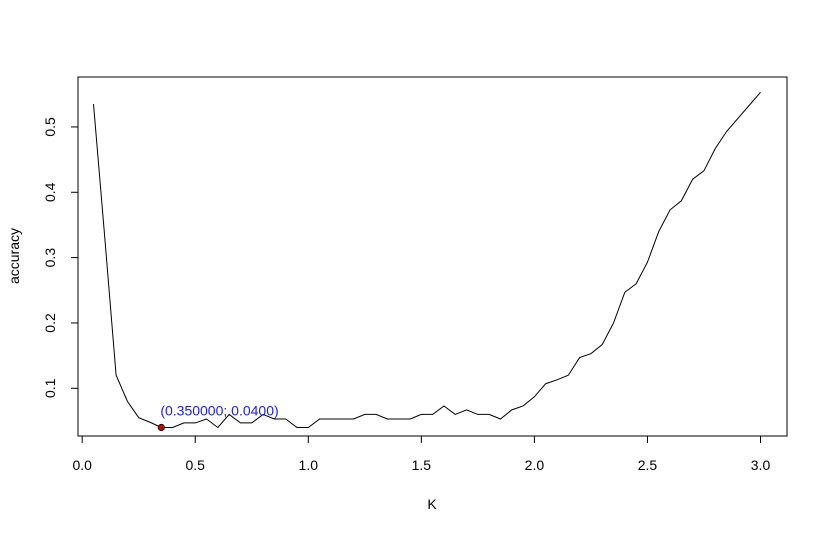  Describe the element at coordinates (14, 256) in the screenshot. I see `y-axis-label: accuracy` at that location.